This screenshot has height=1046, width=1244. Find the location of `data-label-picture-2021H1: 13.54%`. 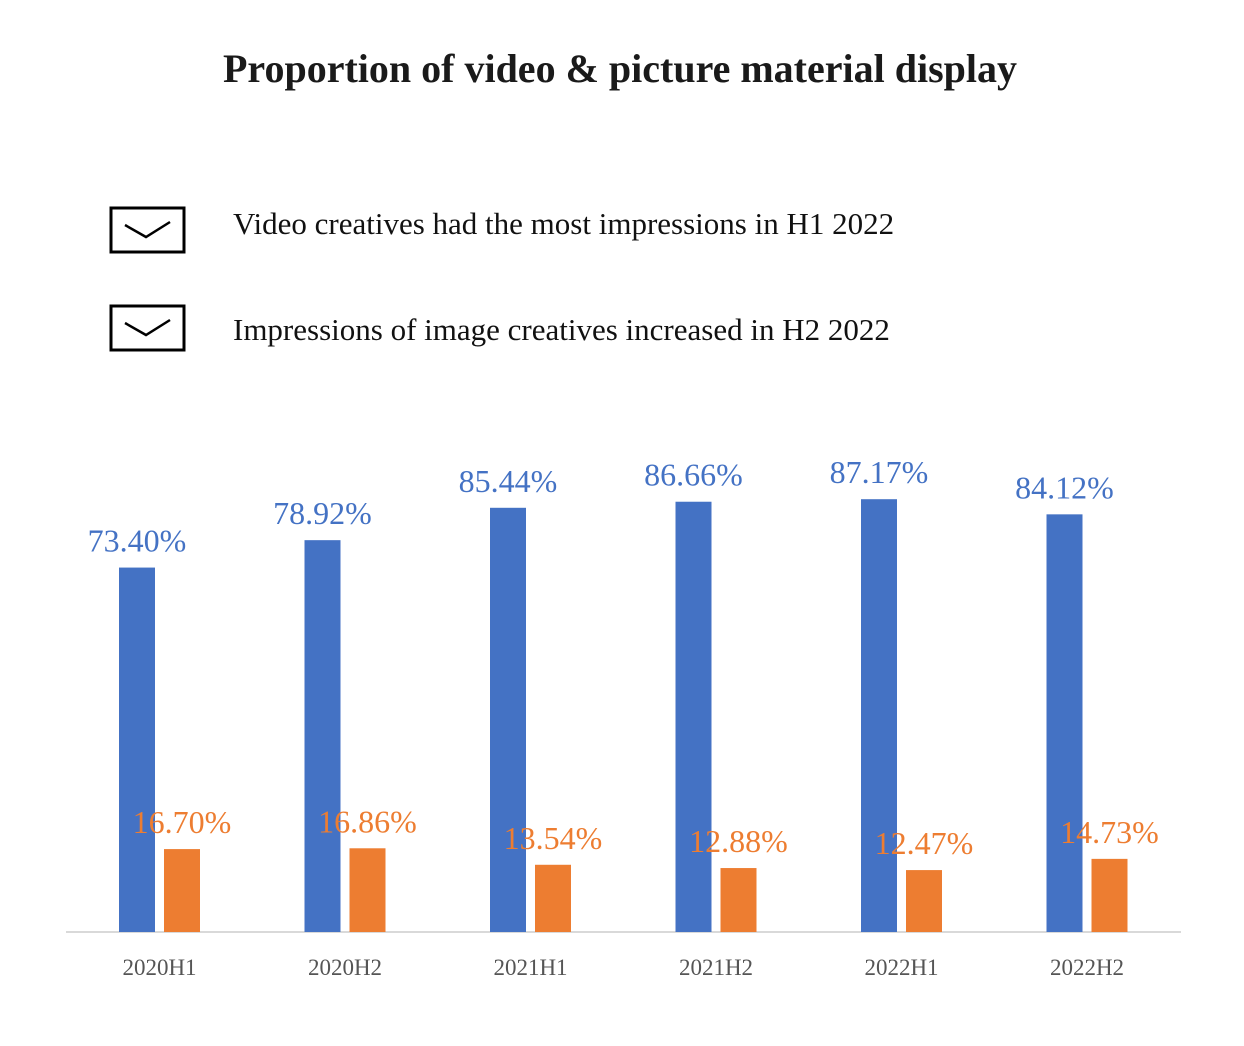

data-label-picture-2021H1: 13.54% is located at coordinates (553, 838).